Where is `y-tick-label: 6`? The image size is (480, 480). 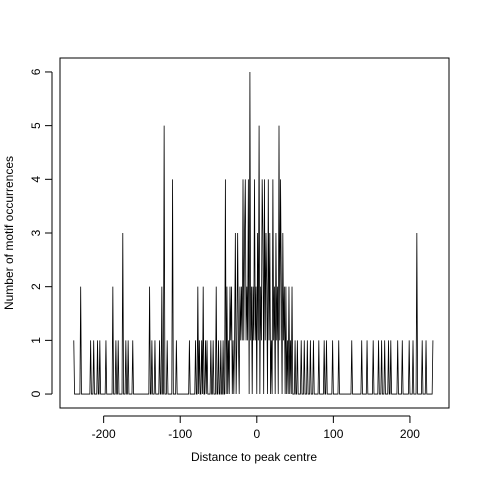 y-tick-label: 6 is located at coordinates (36, 71).